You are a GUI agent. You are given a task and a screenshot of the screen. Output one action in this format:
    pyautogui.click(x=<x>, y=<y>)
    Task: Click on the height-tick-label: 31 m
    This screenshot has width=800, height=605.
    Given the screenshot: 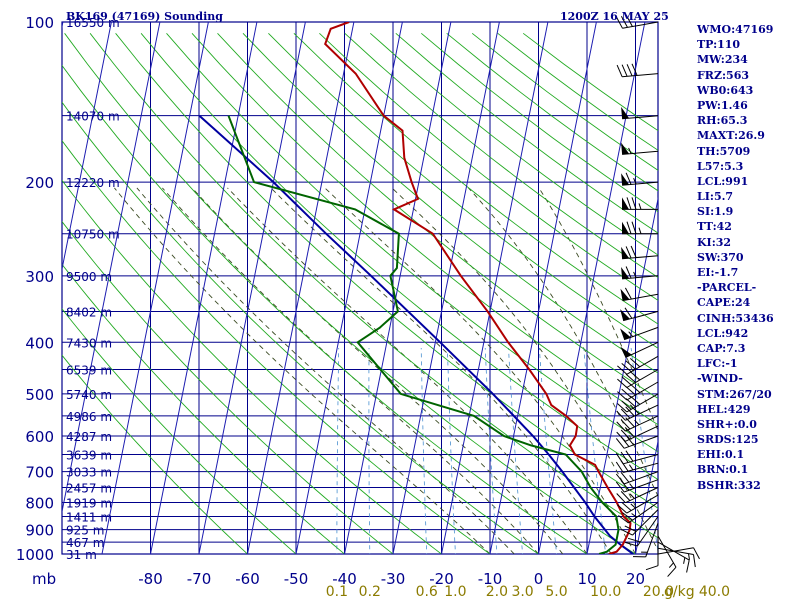 What is the action you would take?
    pyautogui.click(x=81, y=555)
    